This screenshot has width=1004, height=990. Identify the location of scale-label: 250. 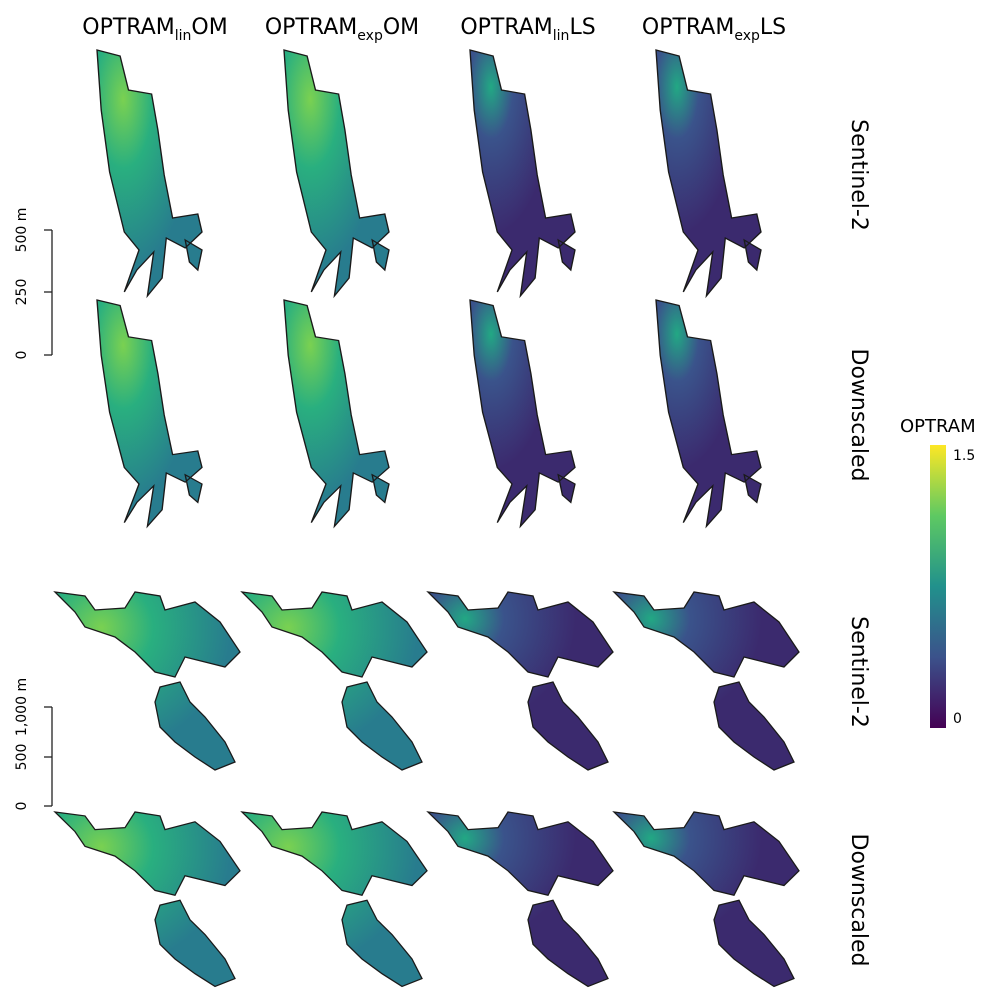
(22, 292).